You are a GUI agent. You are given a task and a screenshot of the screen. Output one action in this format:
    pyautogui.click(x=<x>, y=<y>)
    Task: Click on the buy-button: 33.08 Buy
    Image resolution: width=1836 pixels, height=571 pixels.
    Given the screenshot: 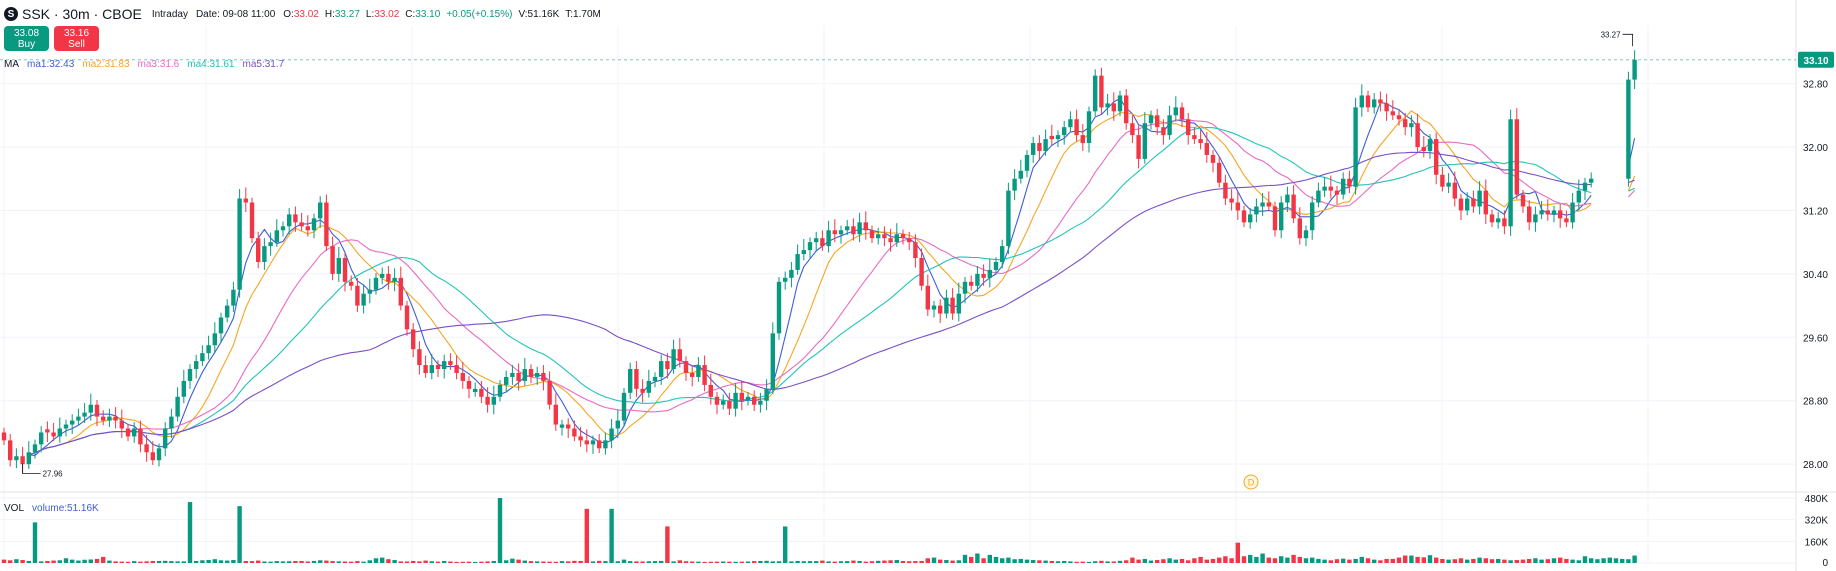 What is the action you would take?
    pyautogui.click(x=26, y=38)
    